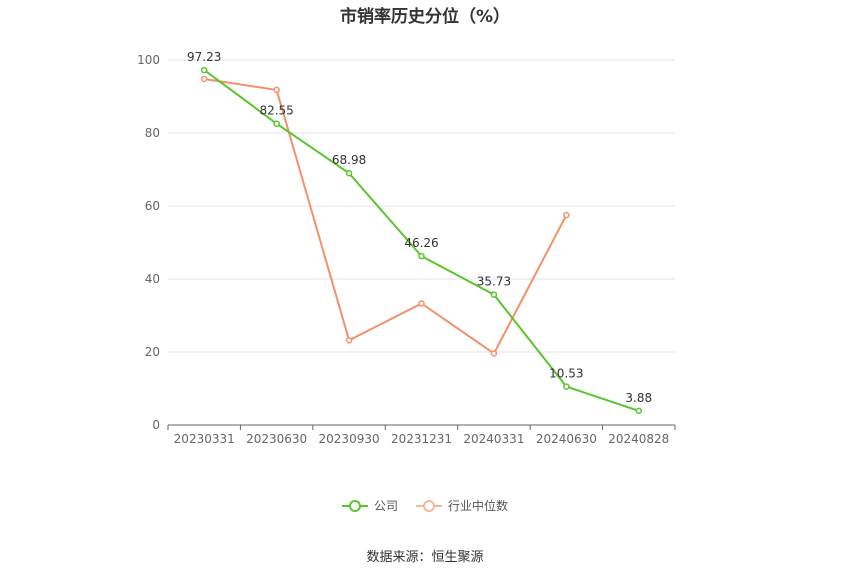 This screenshot has height=575, width=850. What do you see at coordinates (369, 505) in the screenshot?
I see `legend-item-company: 公司` at bounding box center [369, 505].